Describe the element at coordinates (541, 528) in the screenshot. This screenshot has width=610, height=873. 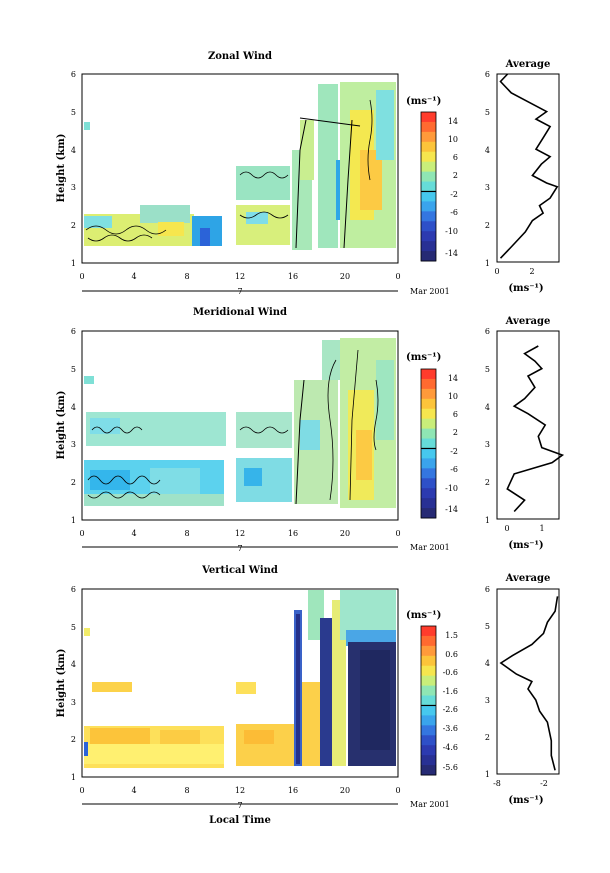
I see `profile-x-tick: 1` at that location.